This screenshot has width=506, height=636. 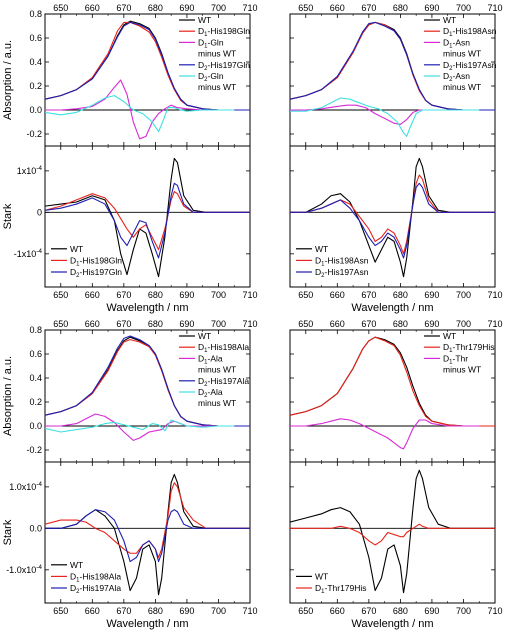 What do you see at coordinates (341, 589) in the screenshot?
I see `legend-entry: D1-Thr179His` at bounding box center [341, 589].